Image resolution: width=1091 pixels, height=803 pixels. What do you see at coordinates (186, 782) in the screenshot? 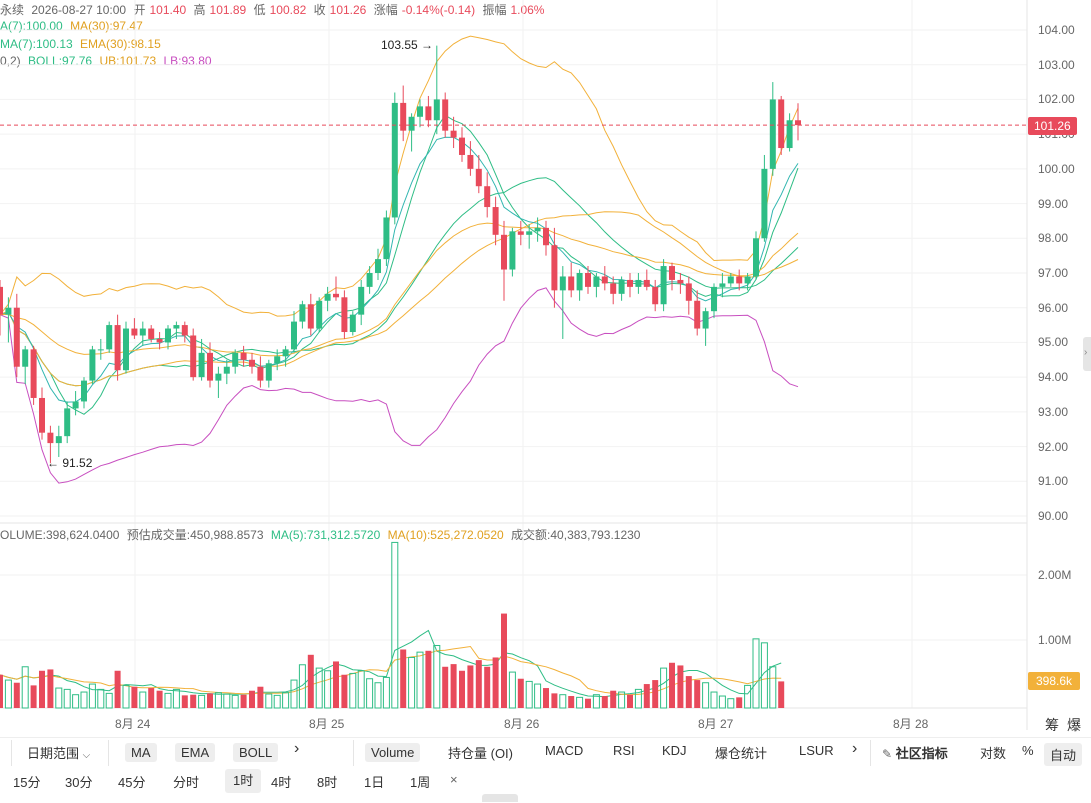
I see `timeframe-3-button: 分时` at bounding box center [186, 782].